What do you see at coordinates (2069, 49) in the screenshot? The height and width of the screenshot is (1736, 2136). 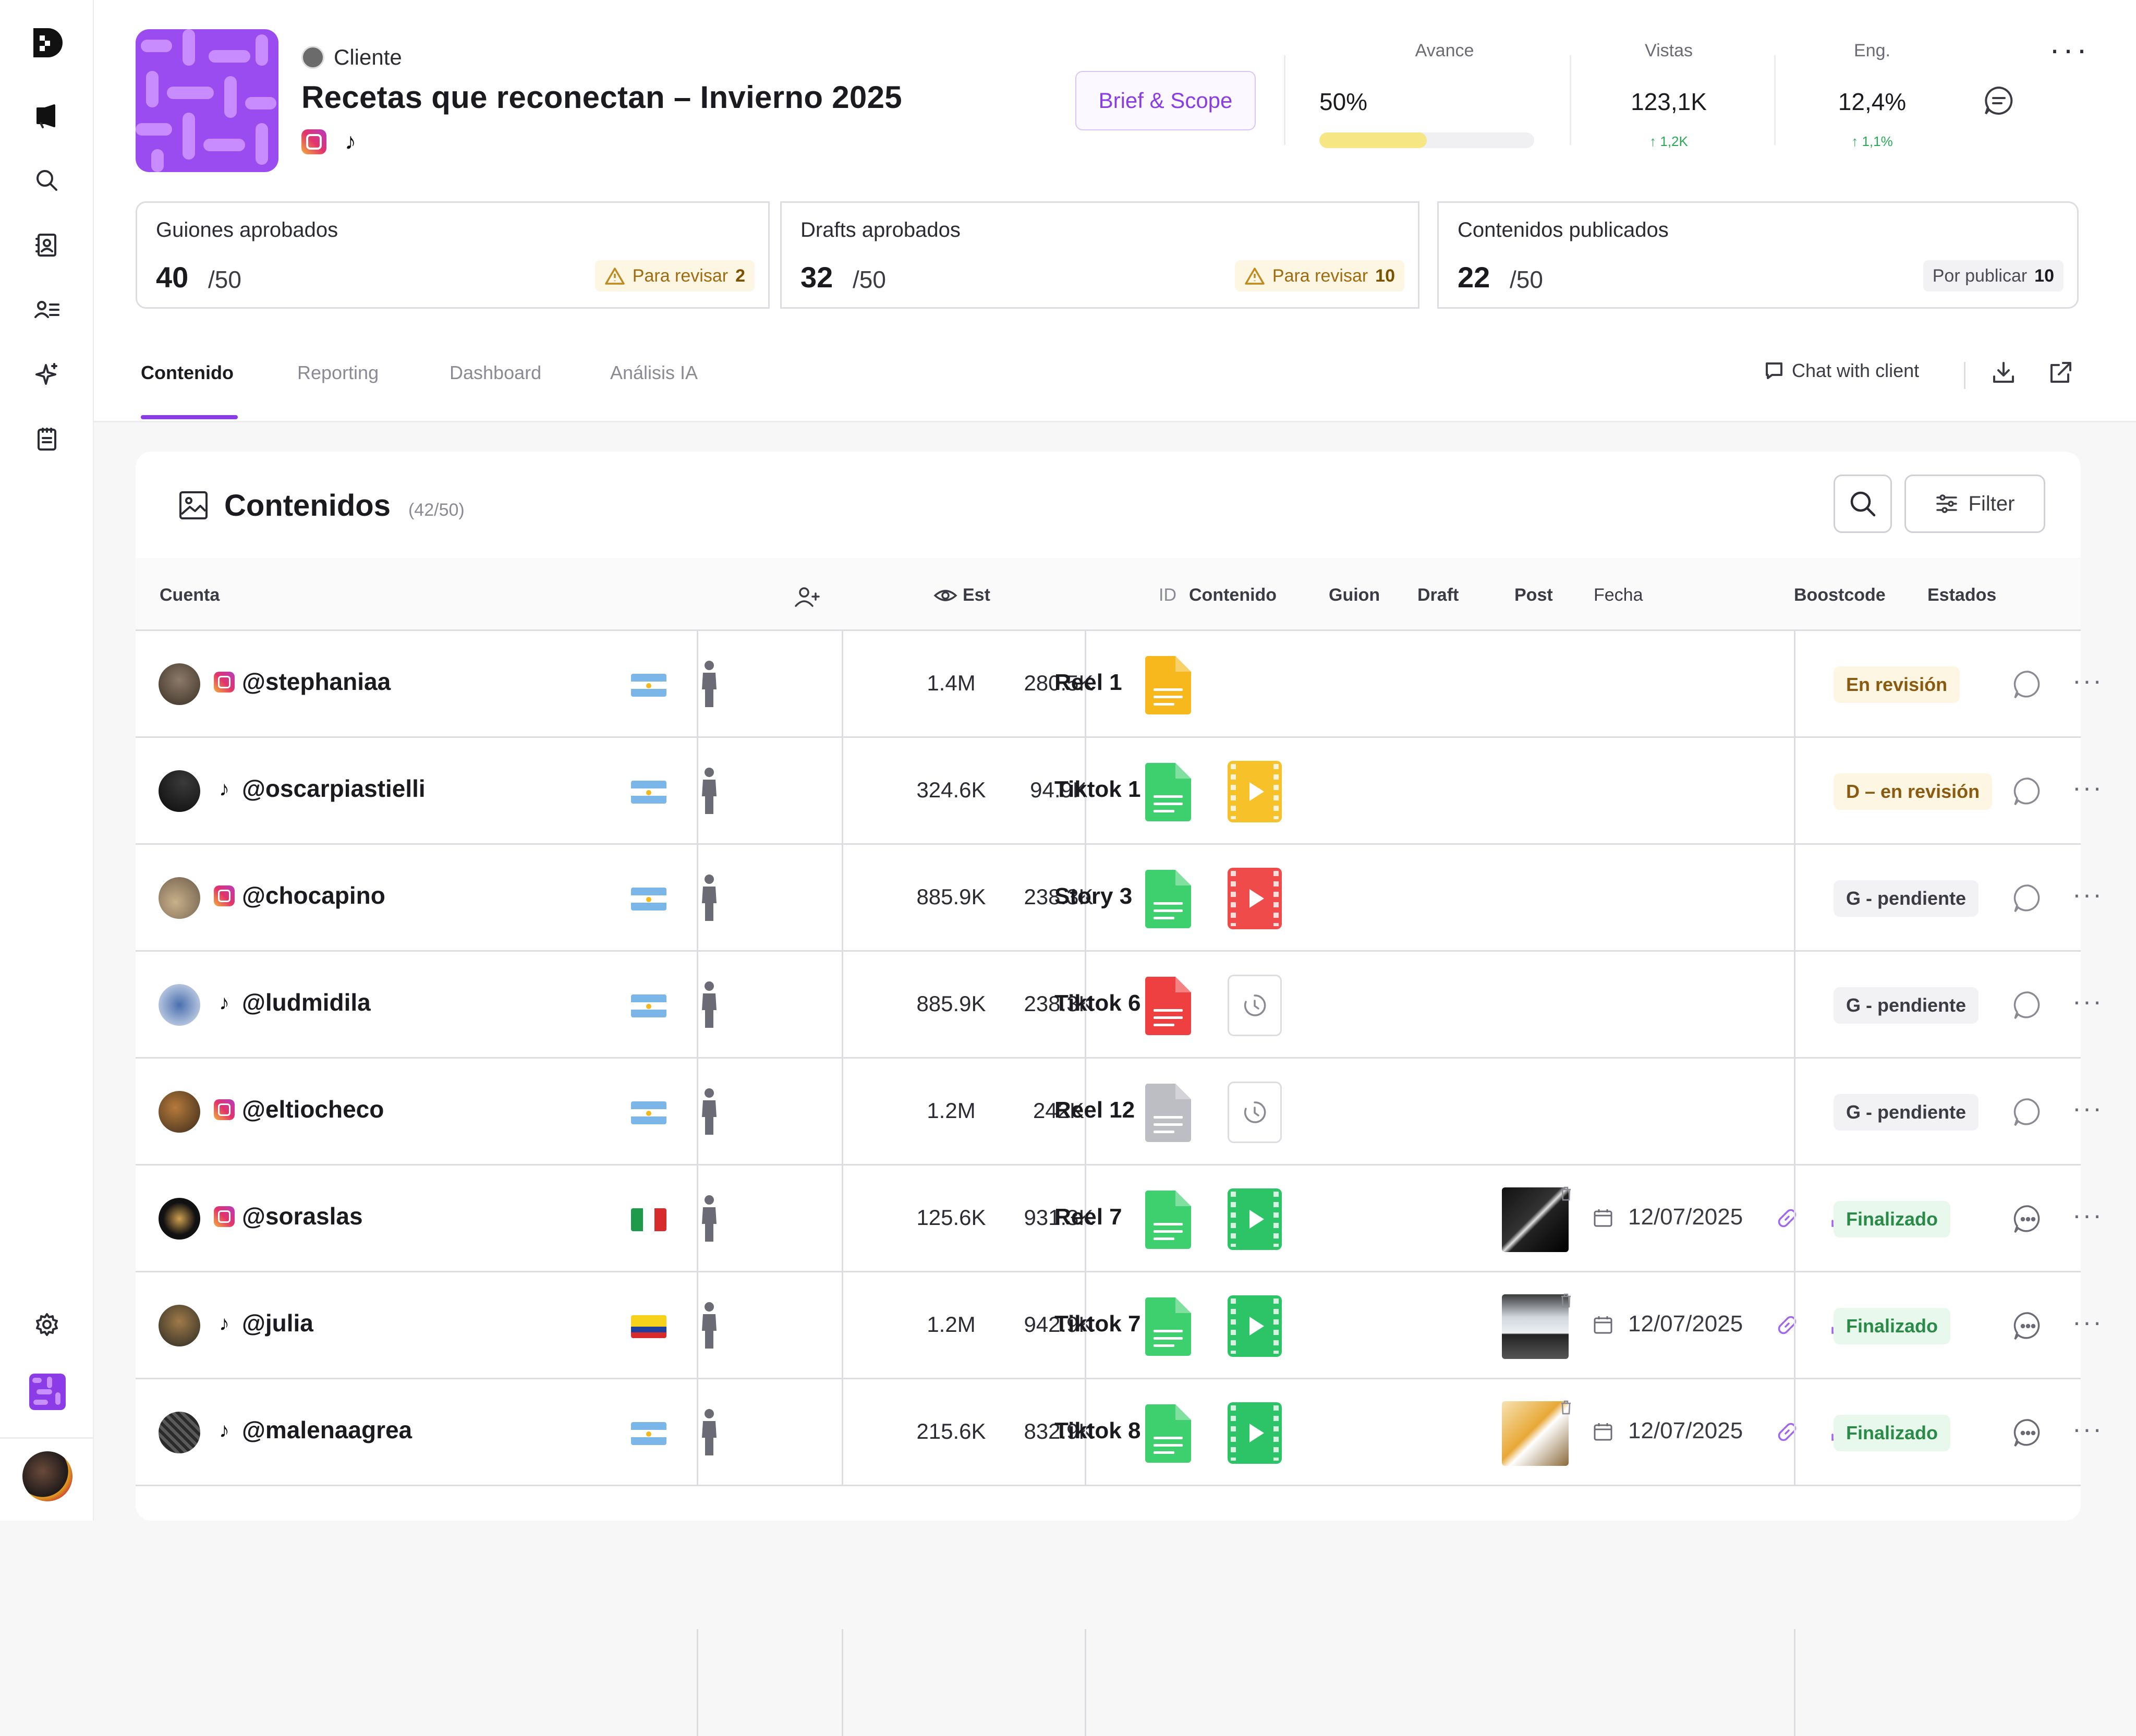 I see `more-options-icon: ···` at bounding box center [2069, 49].